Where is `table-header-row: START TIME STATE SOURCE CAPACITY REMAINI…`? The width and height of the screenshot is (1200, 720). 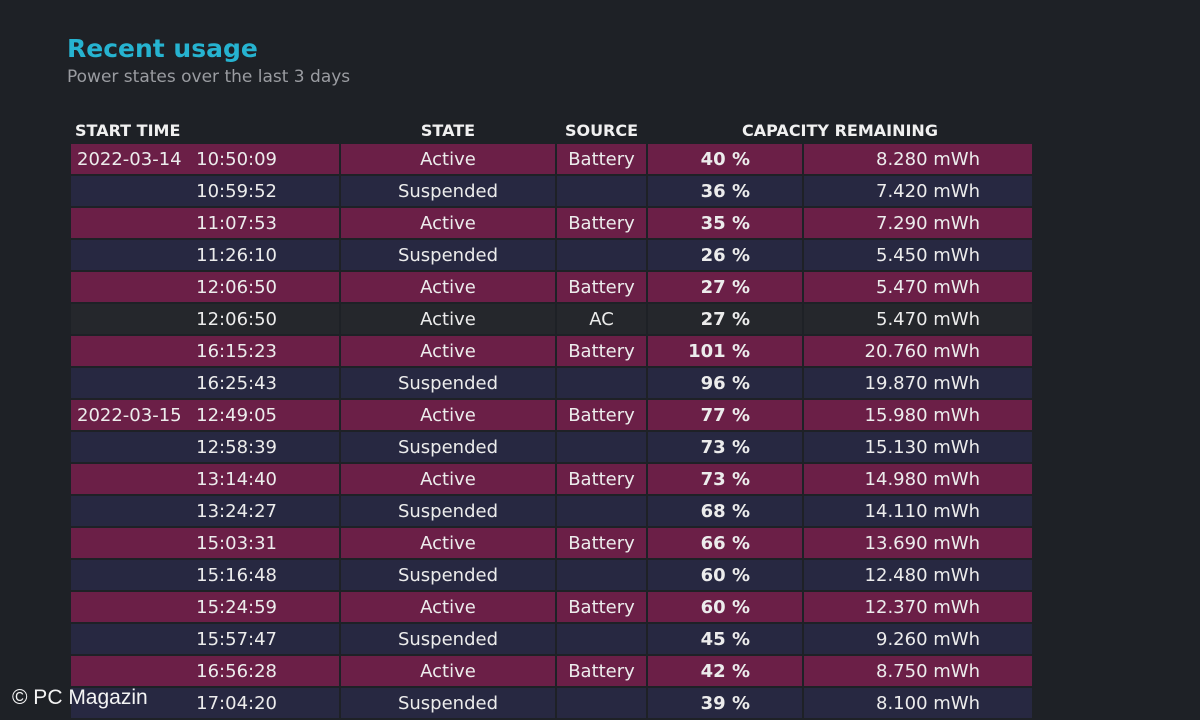 table-header-row: START TIME STATE SOURCE CAPACITY REMAINI… is located at coordinates (551, 131).